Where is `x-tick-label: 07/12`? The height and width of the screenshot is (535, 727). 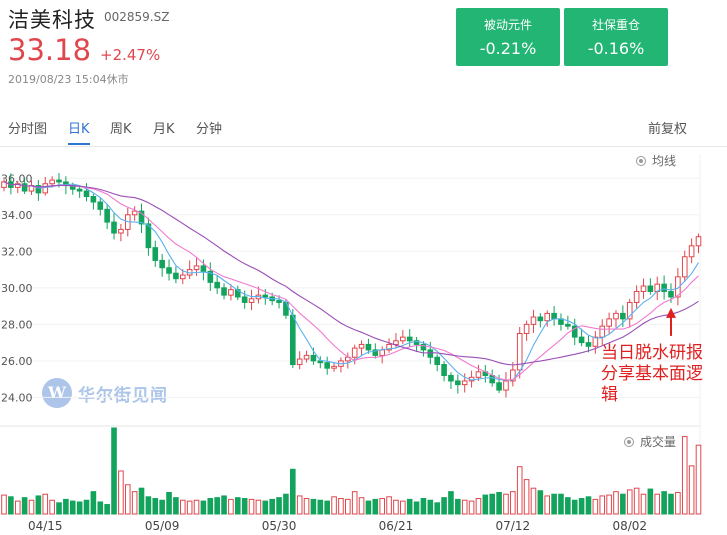
x-tick-label: 07/12 is located at coordinates (513, 526).